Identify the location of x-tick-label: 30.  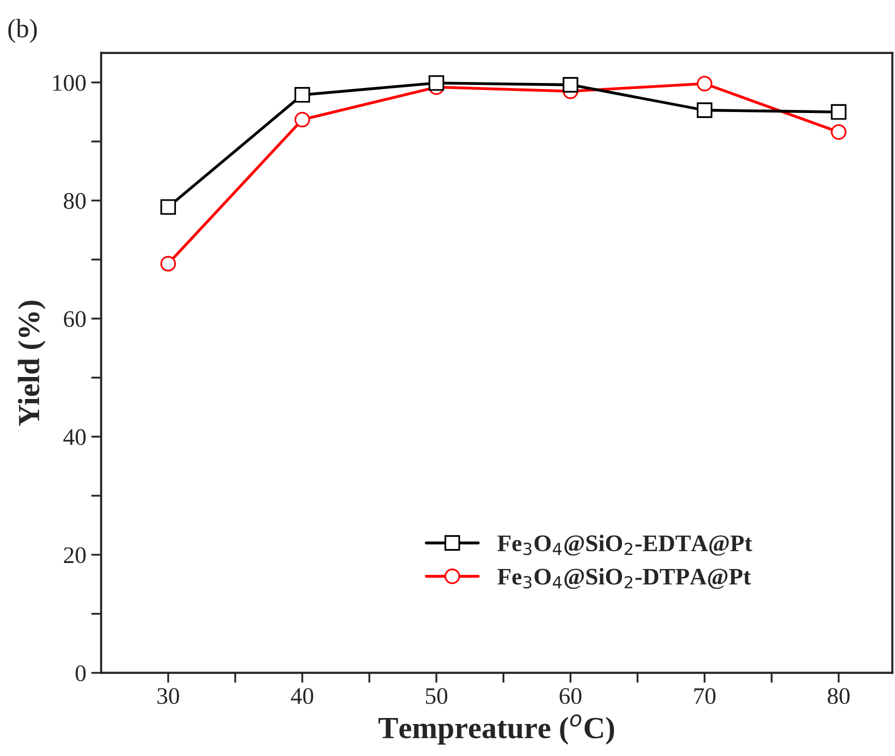
(169, 696).